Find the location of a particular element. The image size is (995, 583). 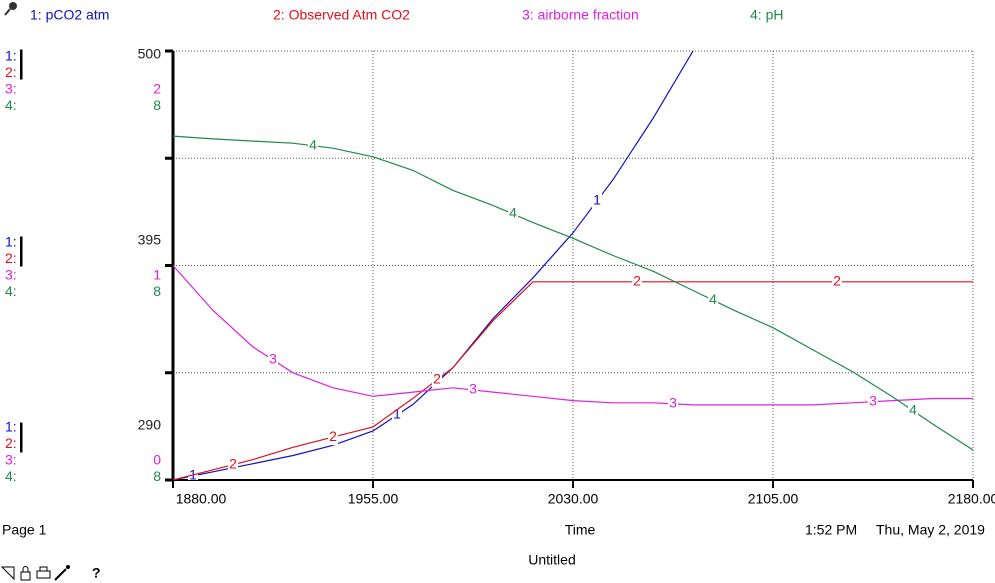

legend-entry: 2: Observed Atm CO2 is located at coordinates (341, 15).